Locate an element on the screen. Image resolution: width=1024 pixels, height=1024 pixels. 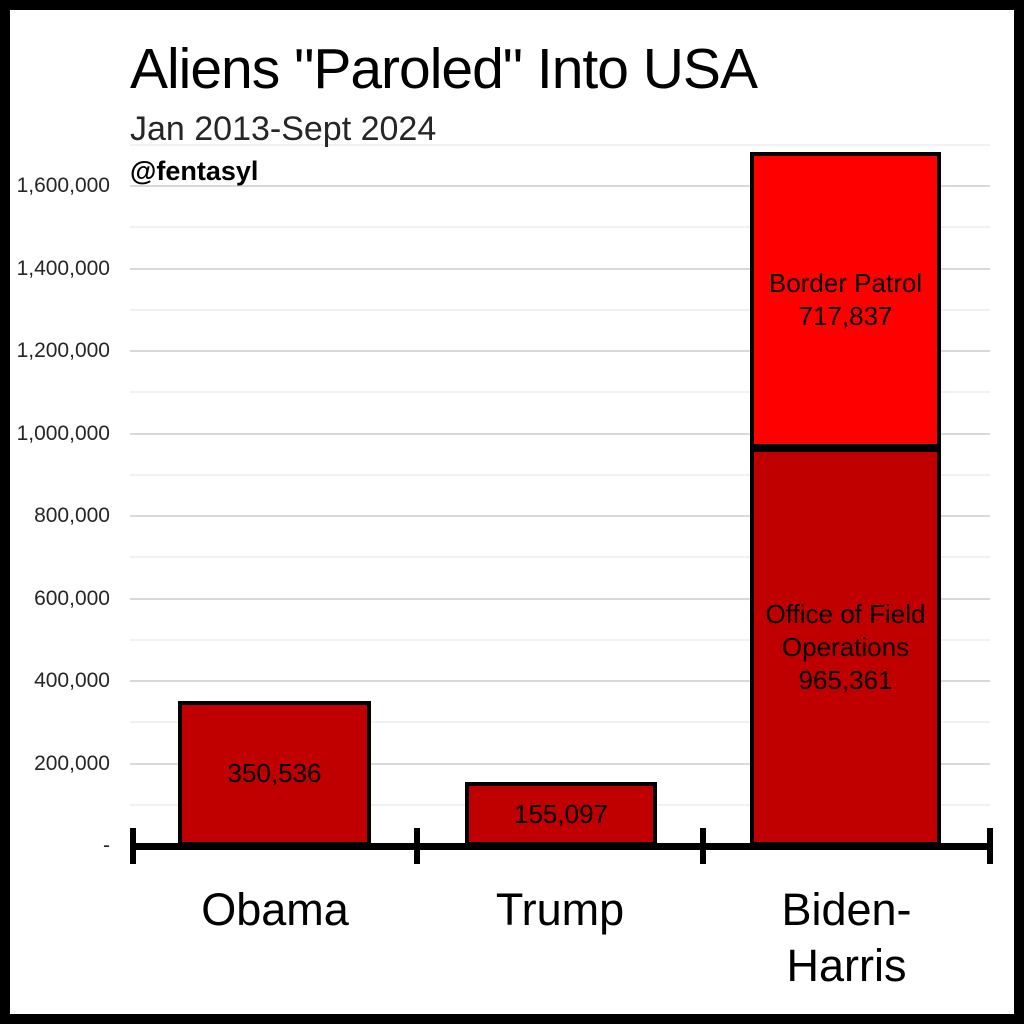
segment-value-ofo: 965,361 is located at coordinates (845, 679).